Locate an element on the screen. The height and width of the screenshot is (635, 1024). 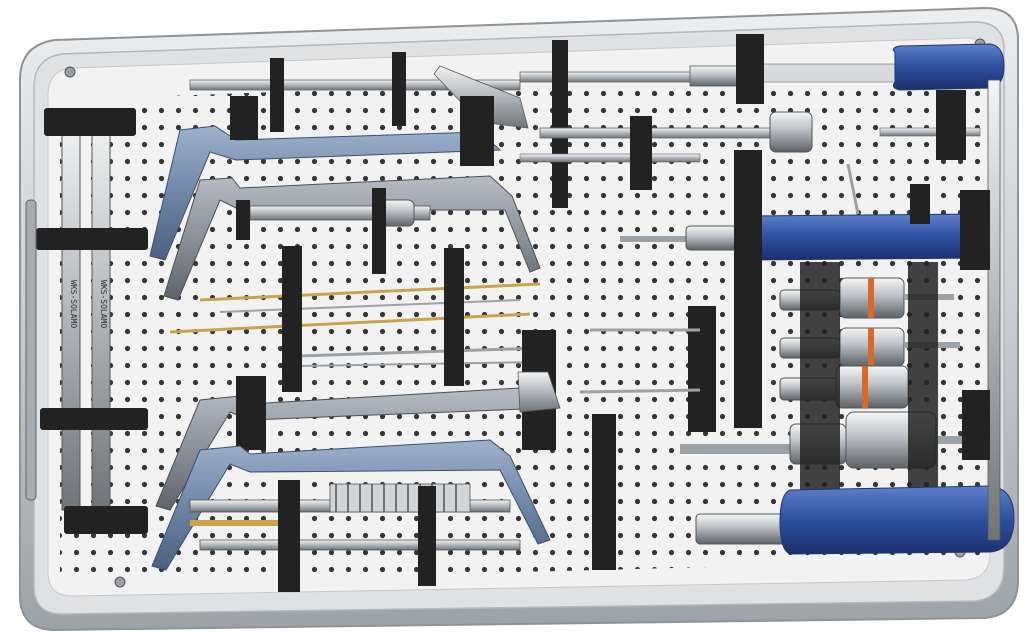
blue-gray-retractor is located at coordinates (325, 178).